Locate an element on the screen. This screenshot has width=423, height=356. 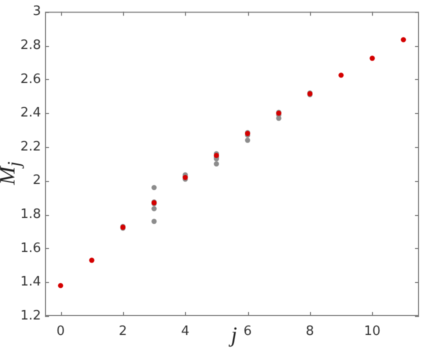
y-tick-label: 2.8 is located at coordinates (30, 45).